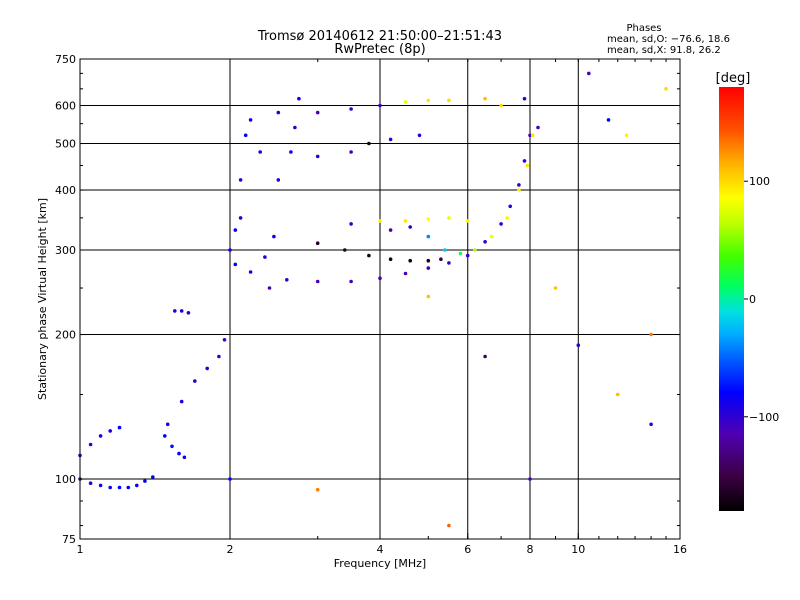 The height and width of the screenshot is (600, 800). Describe the element at coordinates (643, 28) in the screenshot. I see `stats-title: Phases` at that location.